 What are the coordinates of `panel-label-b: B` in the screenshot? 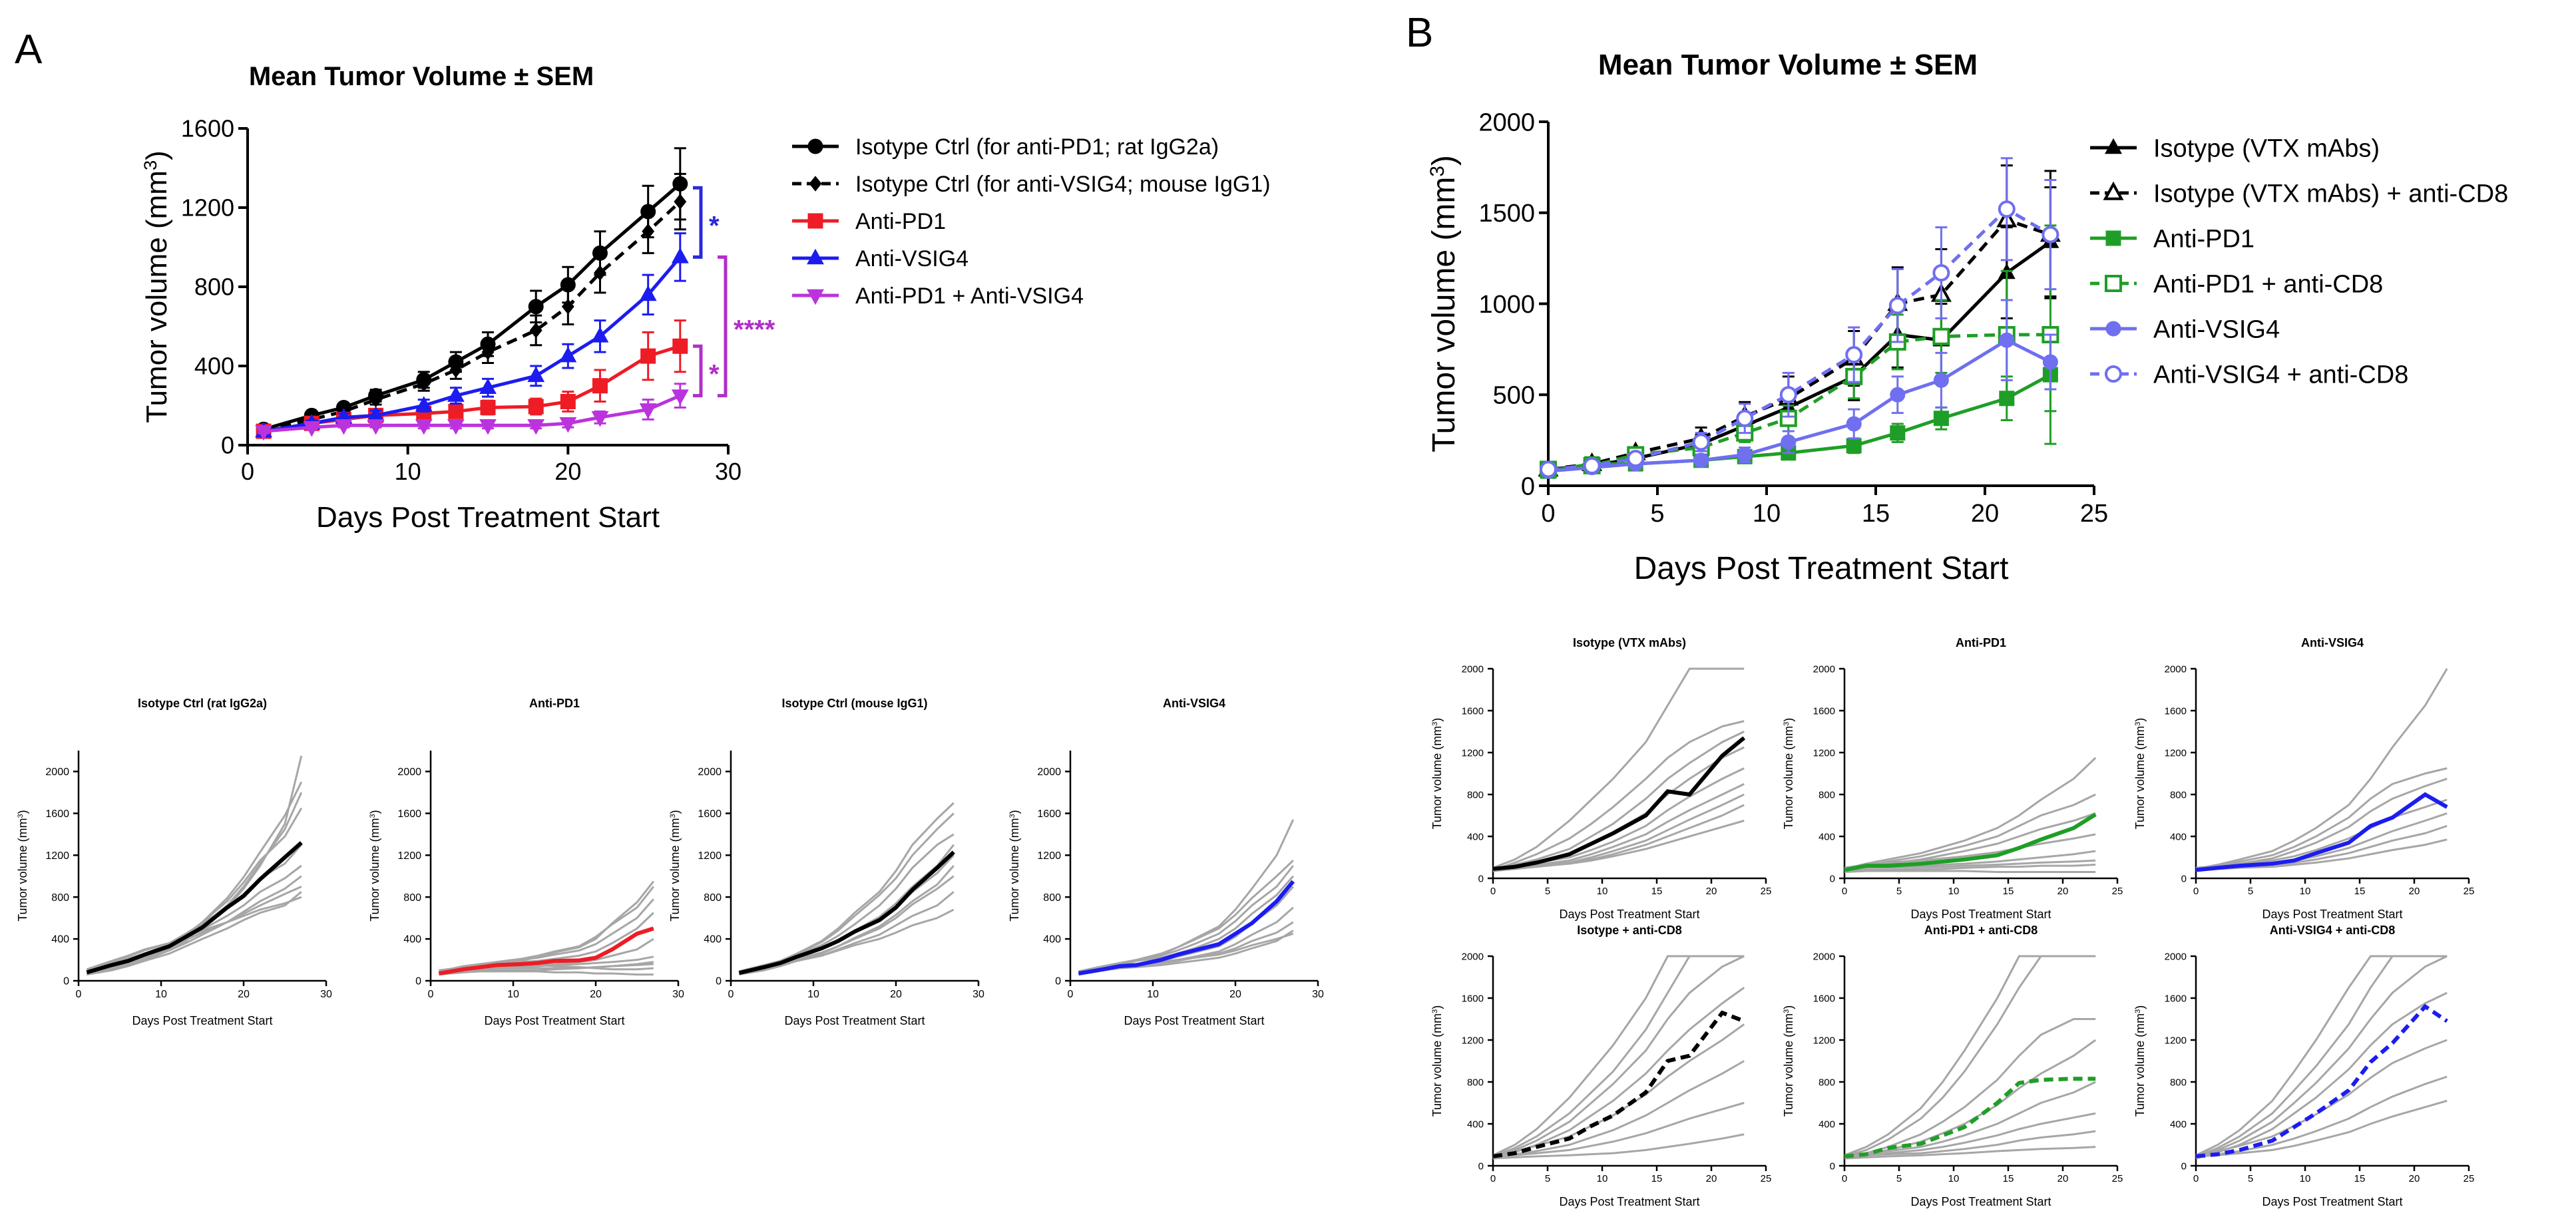 It's located at (1419, 33).